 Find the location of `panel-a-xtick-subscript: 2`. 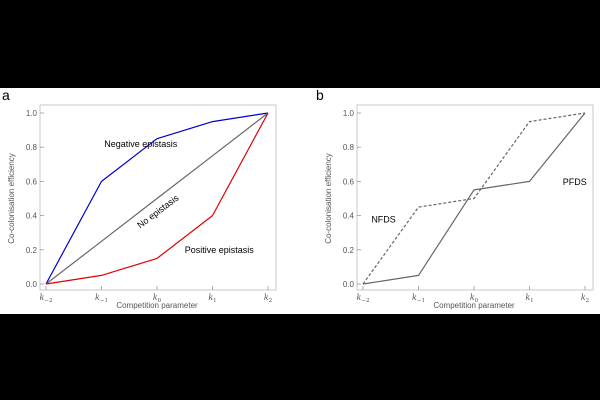

panel-a-xtick-subscript: 2 is located at coordinates (271, 301).